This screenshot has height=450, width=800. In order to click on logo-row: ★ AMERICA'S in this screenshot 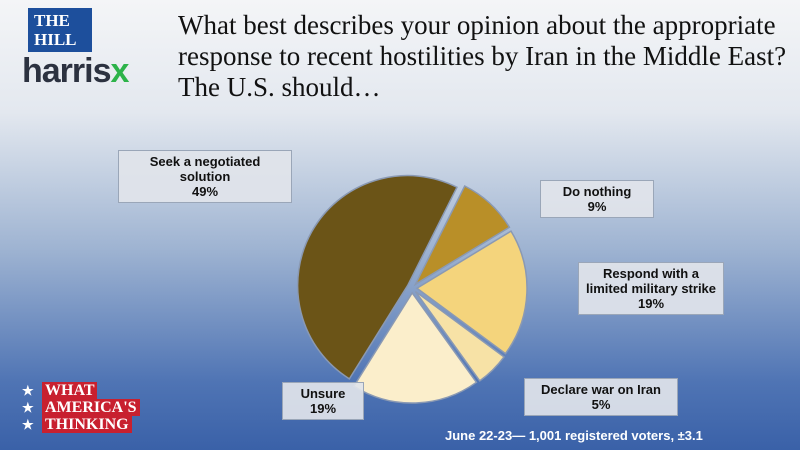, I will do `click(81, 407)`.